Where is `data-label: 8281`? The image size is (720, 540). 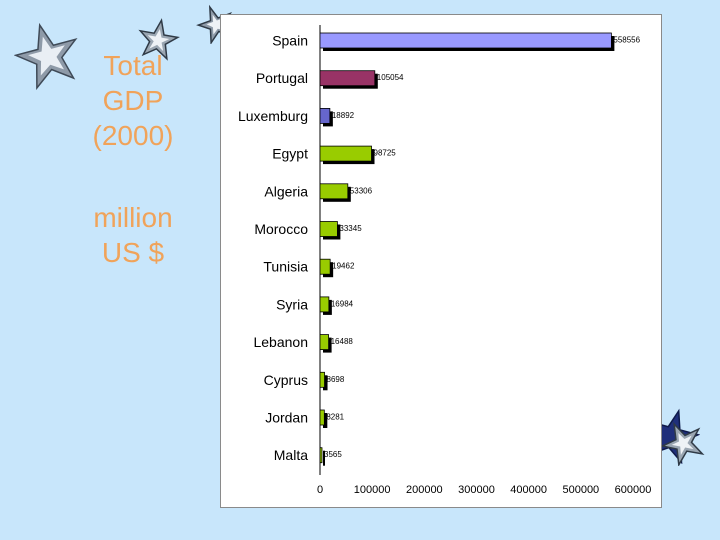 data-label: 8281 is located at coordinates (335, 417).